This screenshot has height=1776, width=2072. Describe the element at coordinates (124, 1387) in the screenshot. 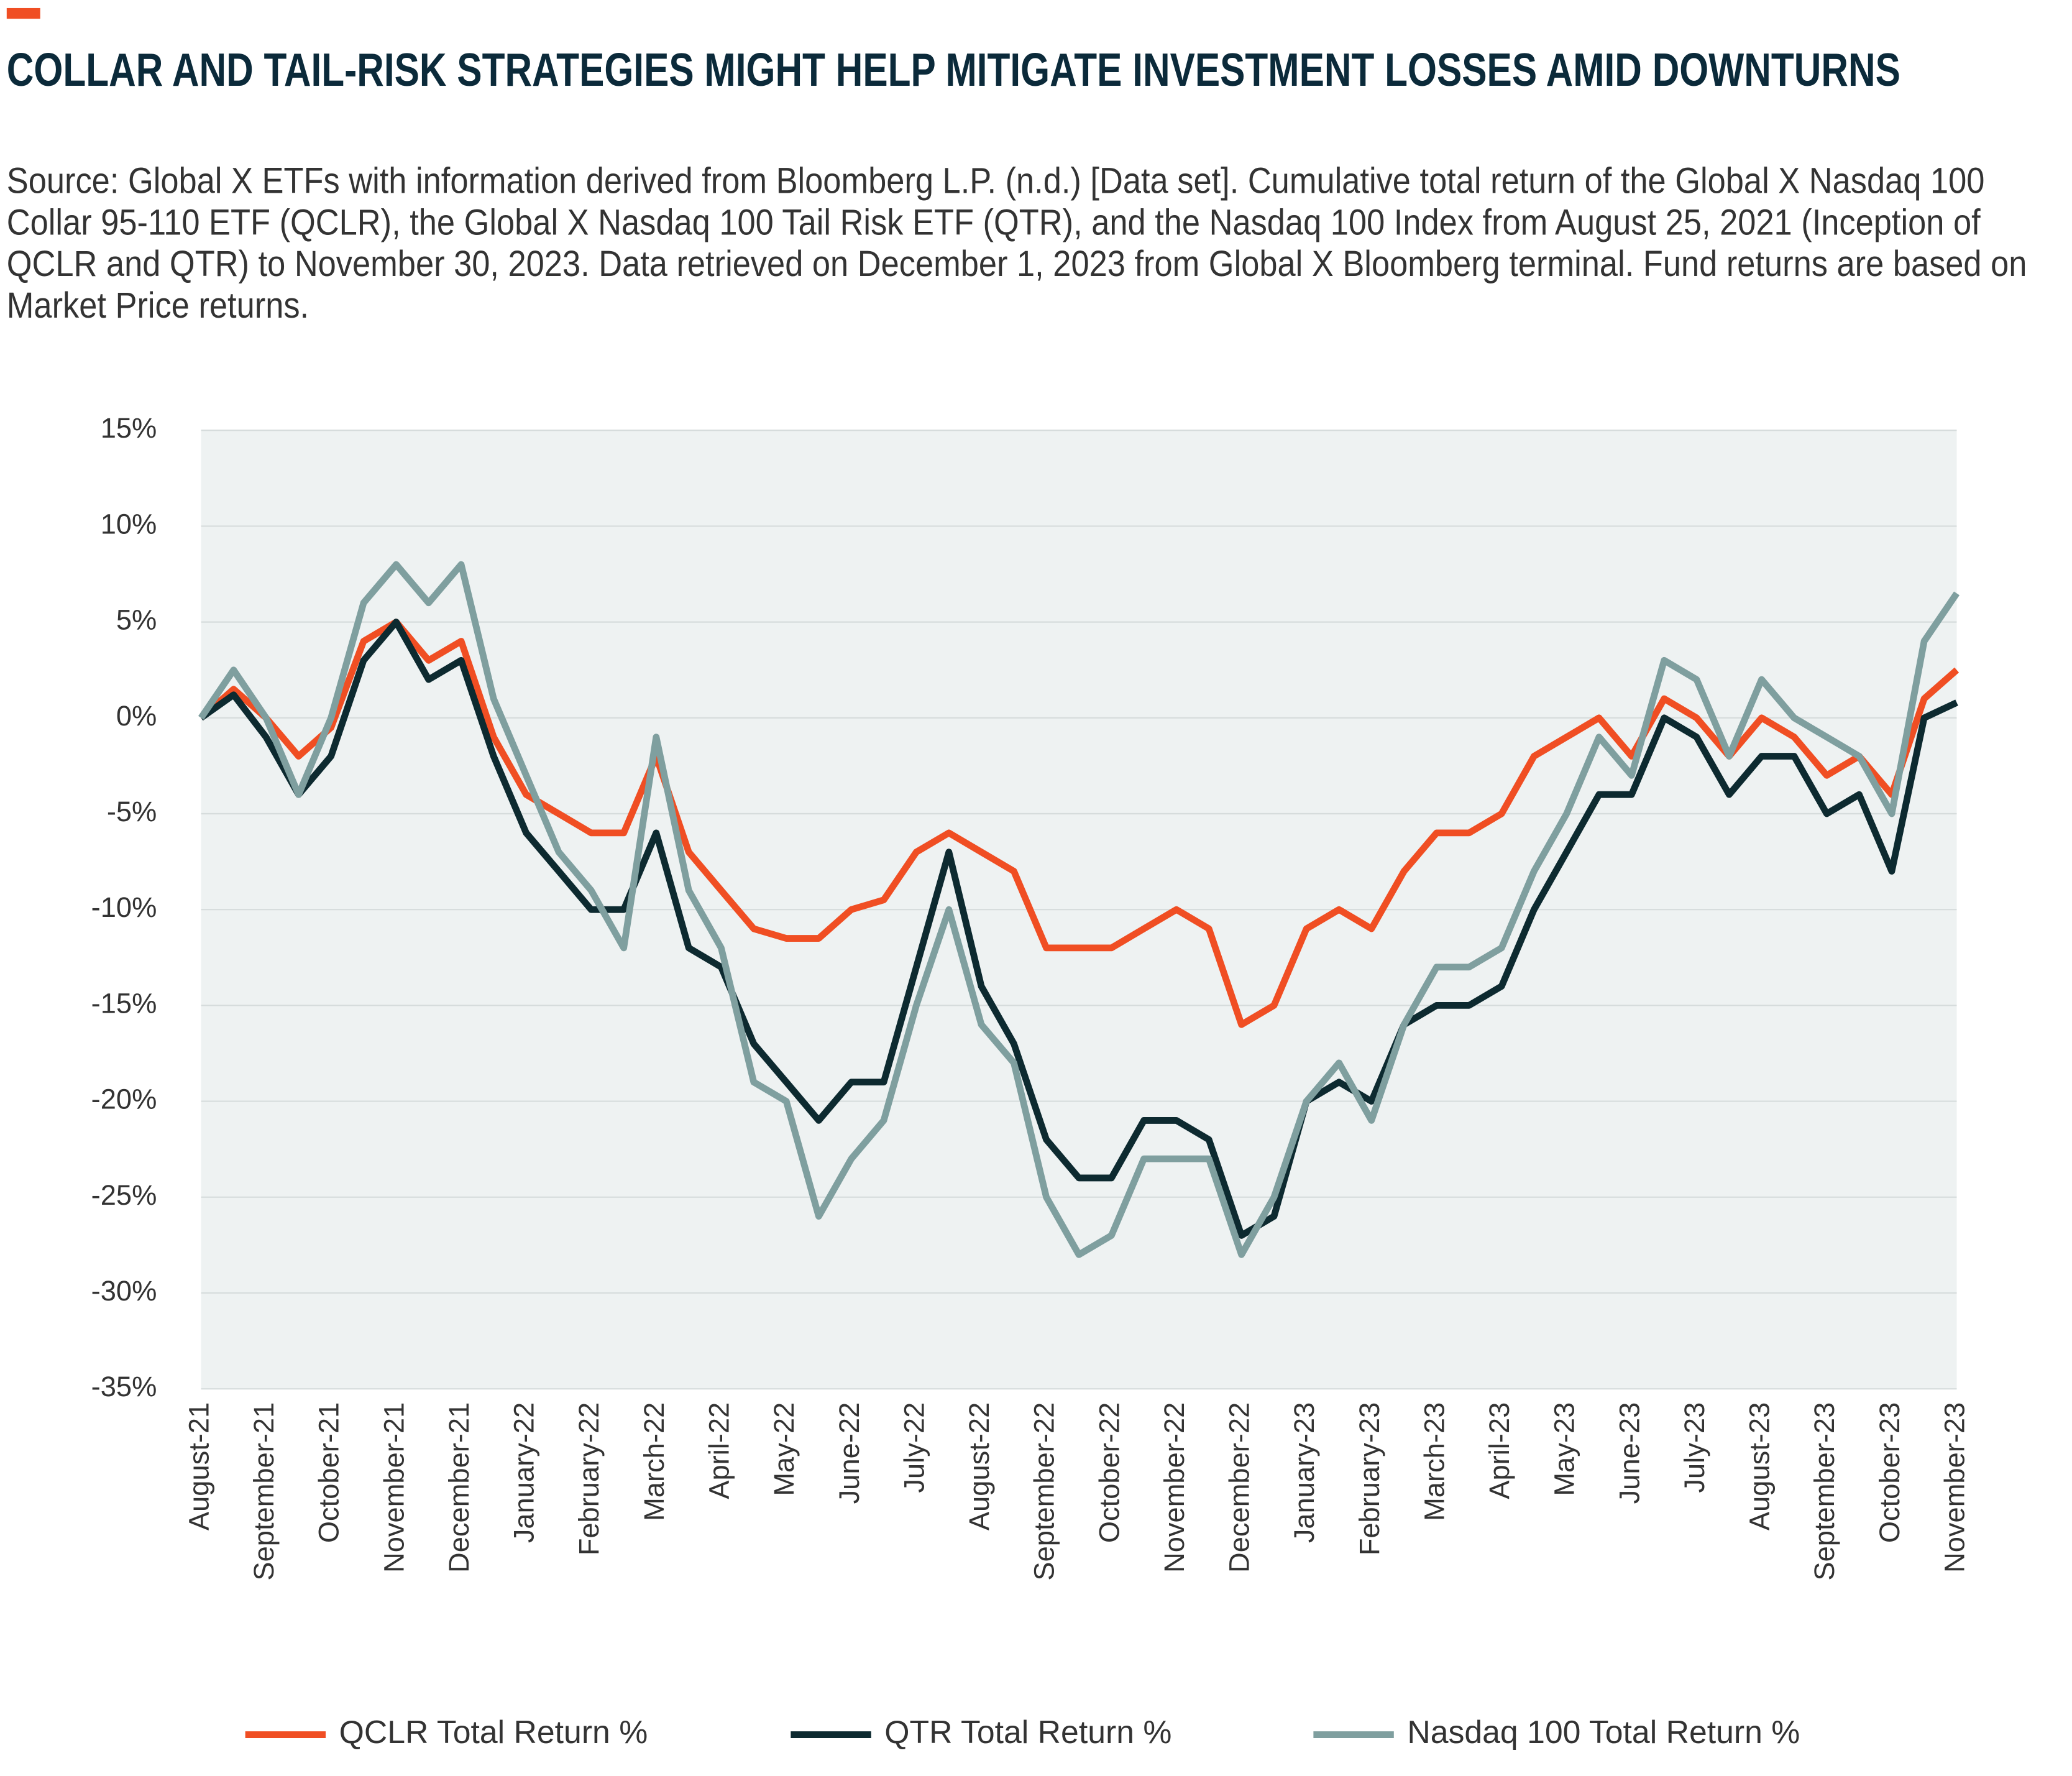

I see `y-tick-label: -35%` at that location.